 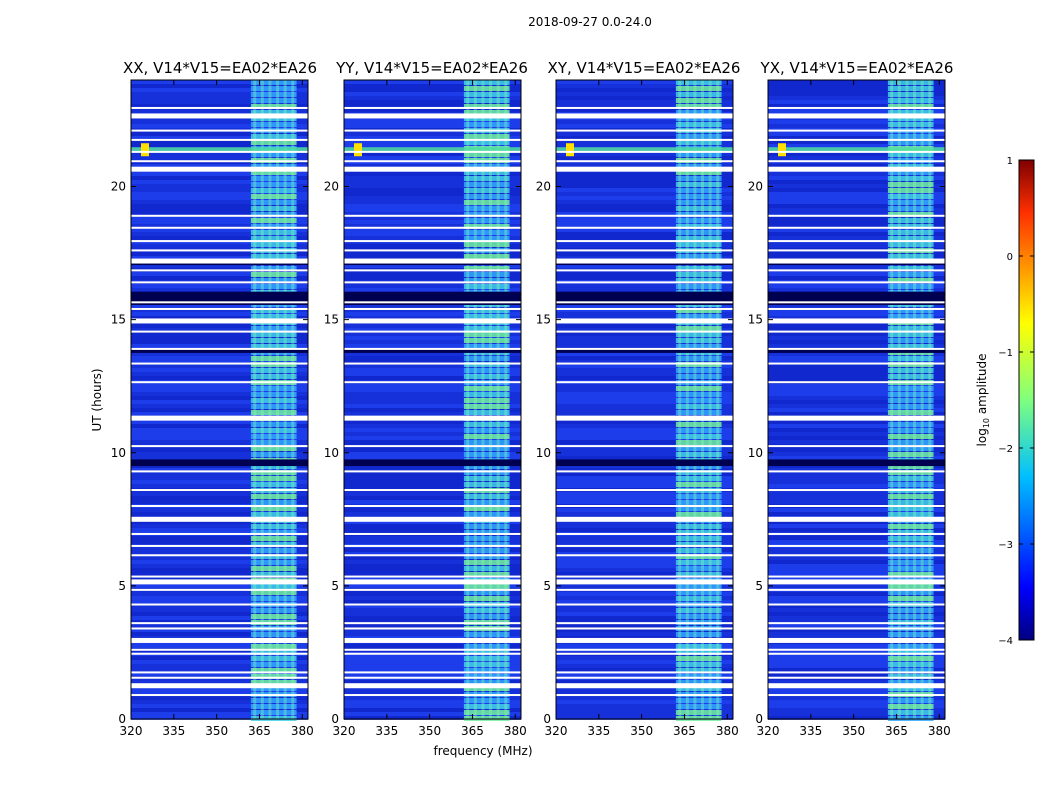 What do you see at coordinates (432, 399) in the screenshot?
I see `panel-frame` at bounding box center [432, 399].